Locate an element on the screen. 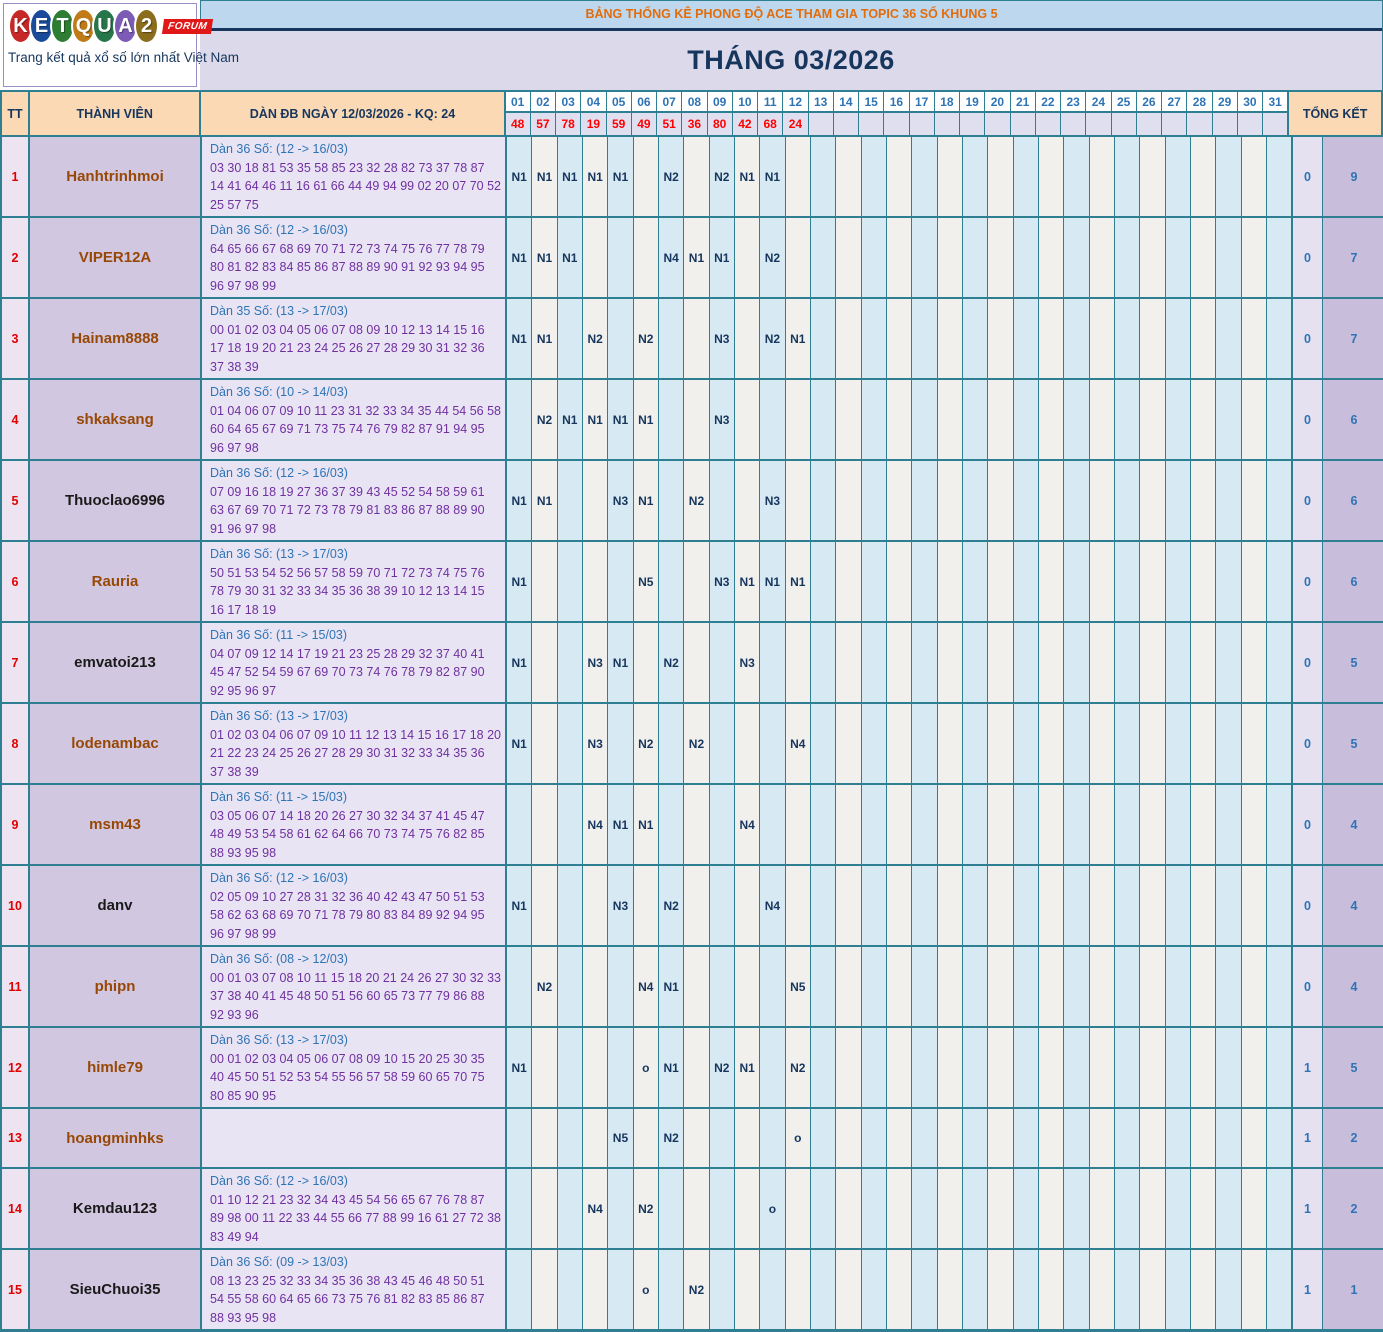  total-hit-cell: 1 is located at coordinates (1352, 1289).